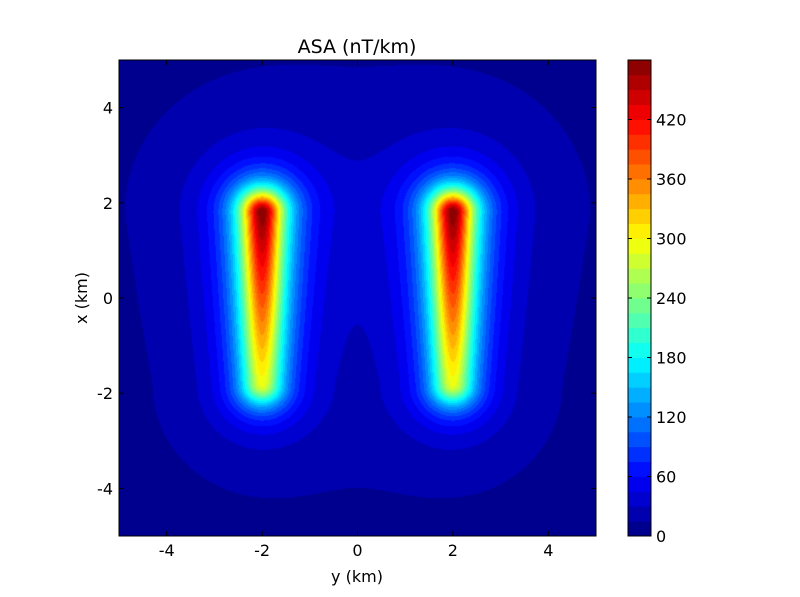 This screenshot has height=597, width=800. I want to click on colorbar-tick-label: 120, so click(671, 417).